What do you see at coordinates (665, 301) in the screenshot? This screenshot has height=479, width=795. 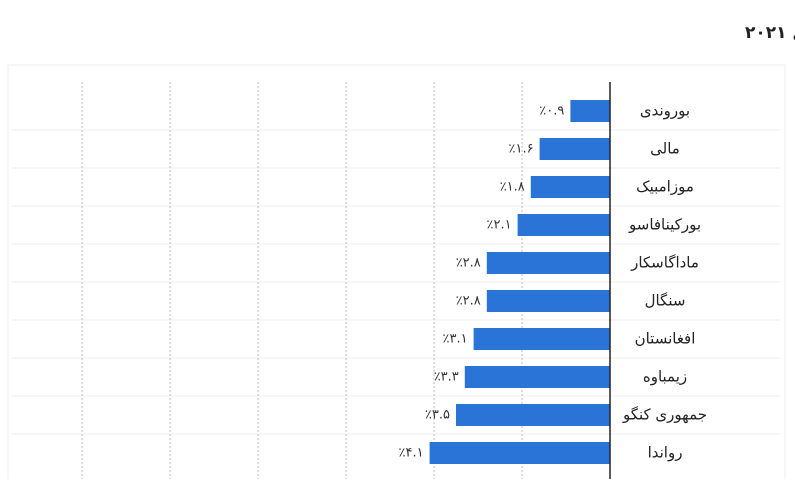 I see `category-label: سنگال` at bounding box center [665, 301].